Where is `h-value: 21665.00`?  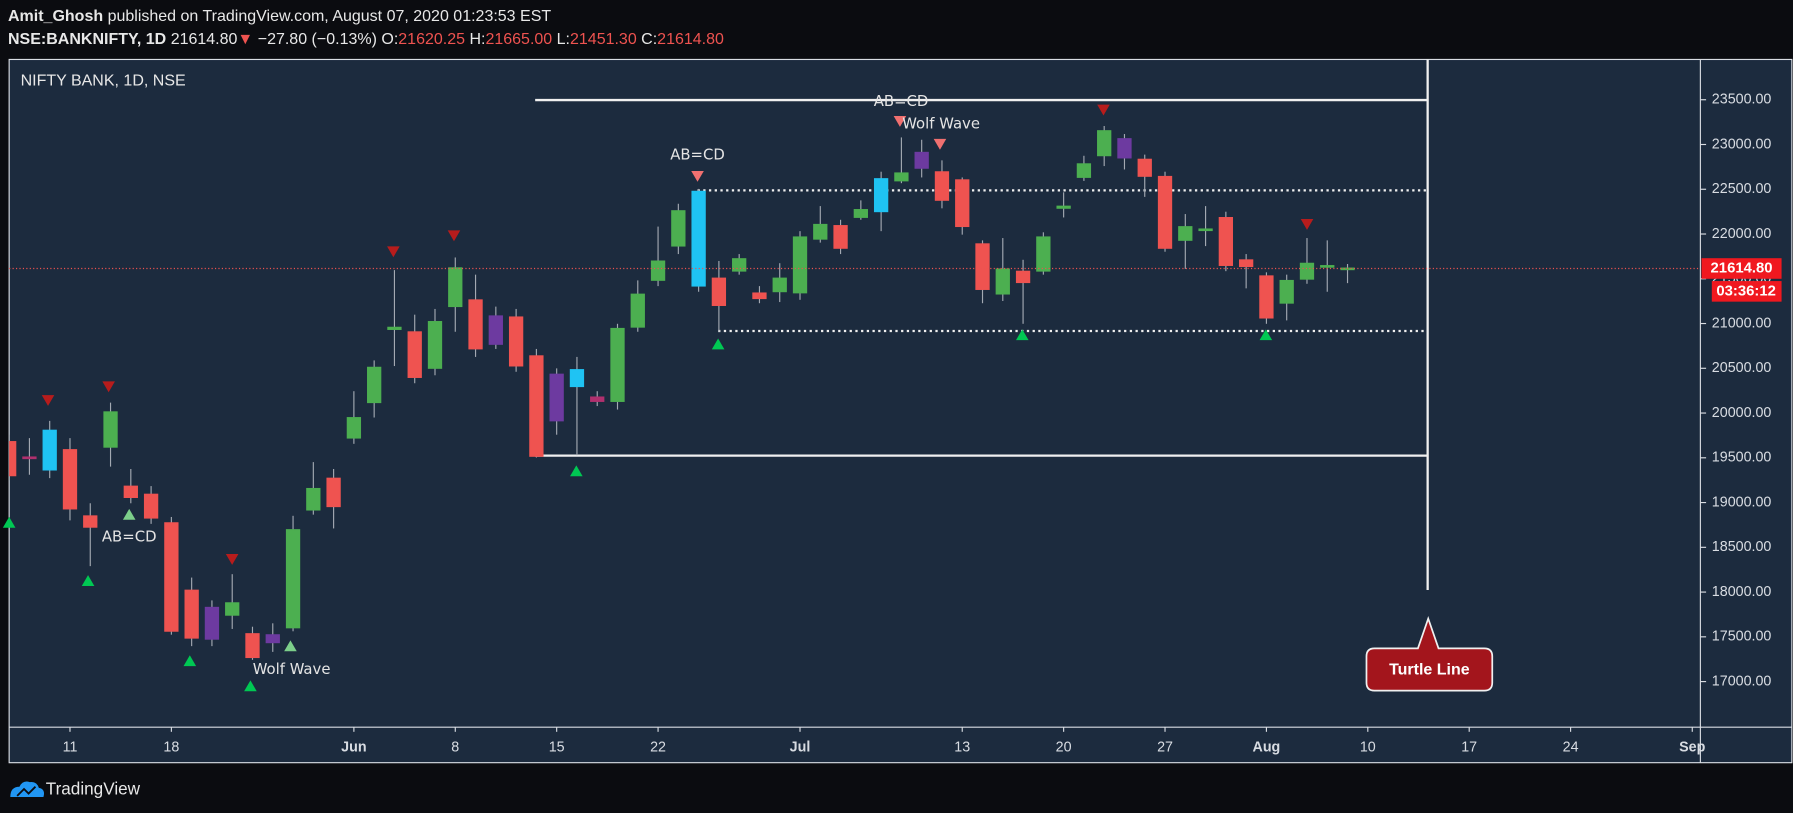 h-value: 21665.00 is located at coordinates (518, 39).